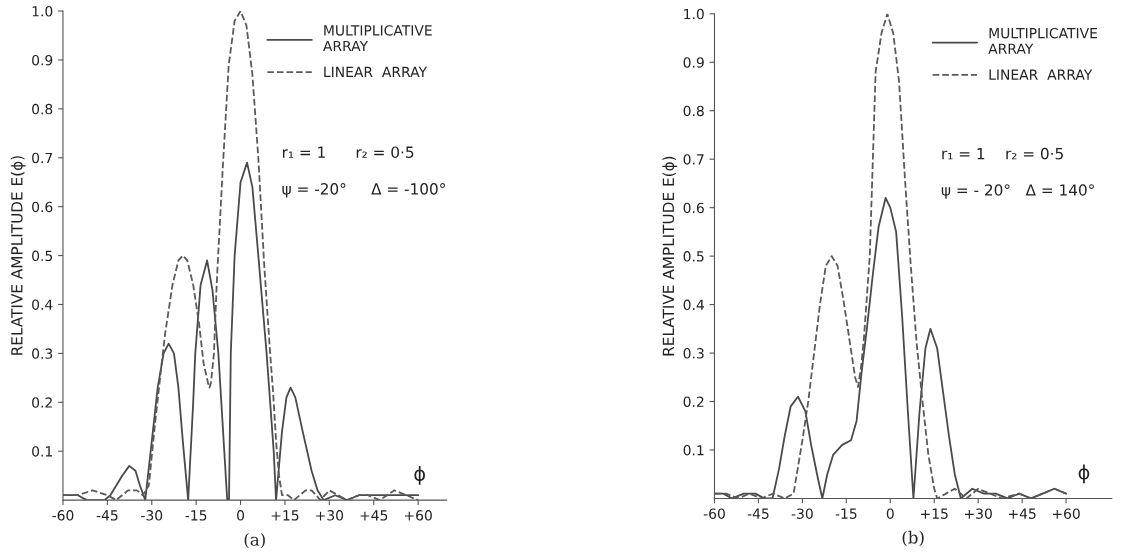 This screenshot has width=1145, height=552. What do you see at coordinates (913, 538) in the screenshot?
I see `text: (b)` at bounding box center [913, 538].